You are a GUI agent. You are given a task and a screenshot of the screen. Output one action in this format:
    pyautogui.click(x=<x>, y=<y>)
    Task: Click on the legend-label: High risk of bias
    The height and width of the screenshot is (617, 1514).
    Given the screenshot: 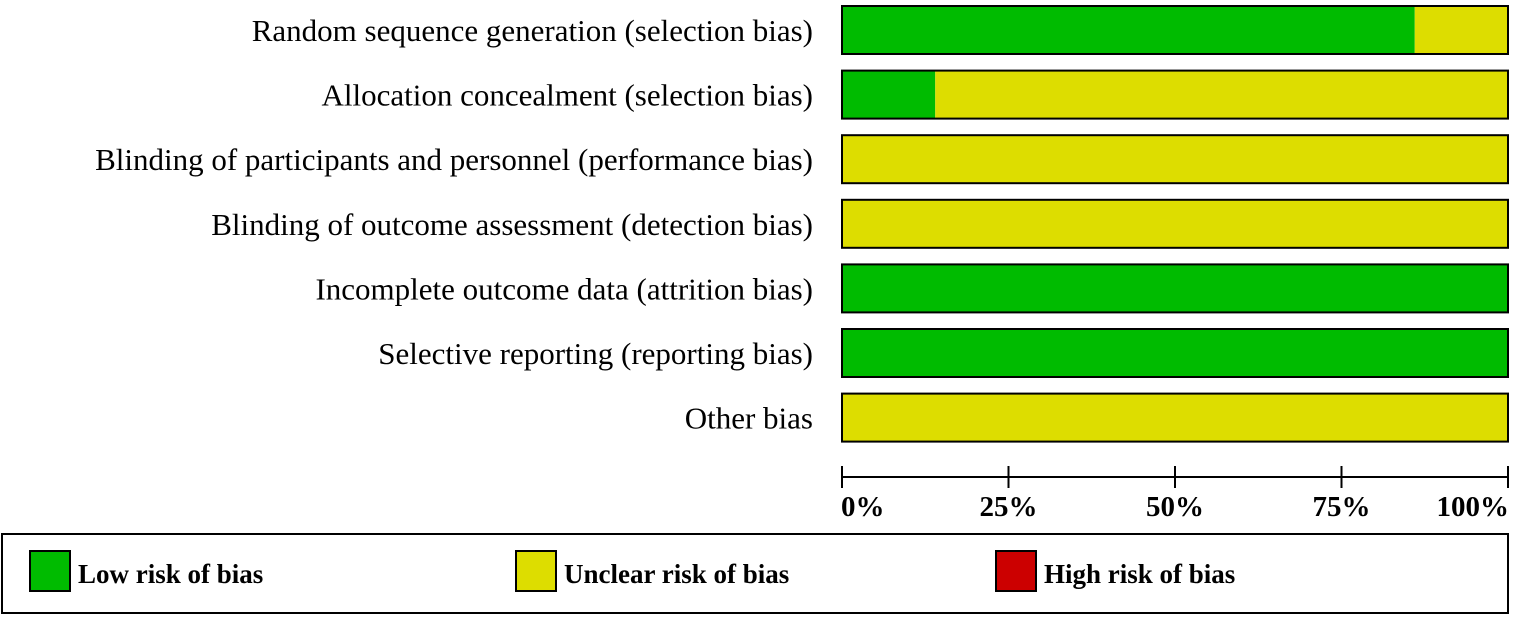 What is the action you would take?
    pyautogui.click(x=1139, y=574)
    